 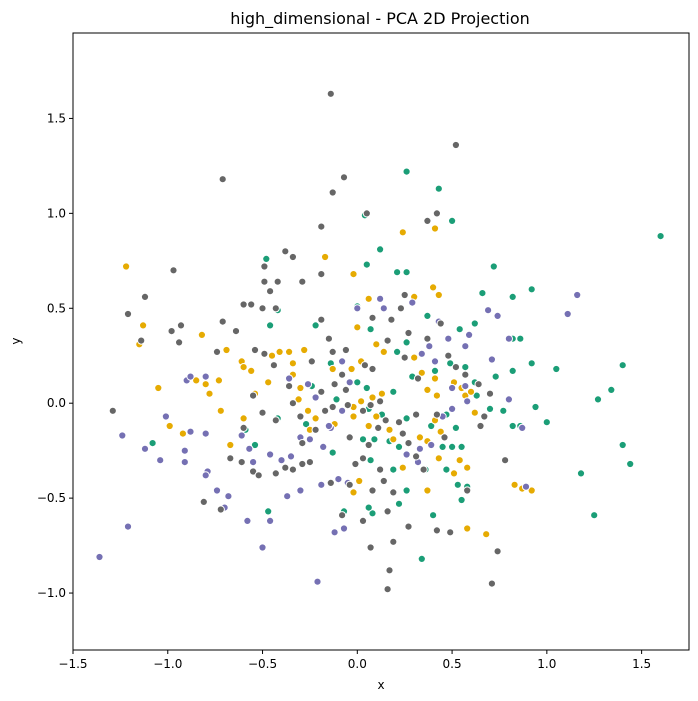 I want to click on x-tick-label: 0.5, so click(x=452, y=664).